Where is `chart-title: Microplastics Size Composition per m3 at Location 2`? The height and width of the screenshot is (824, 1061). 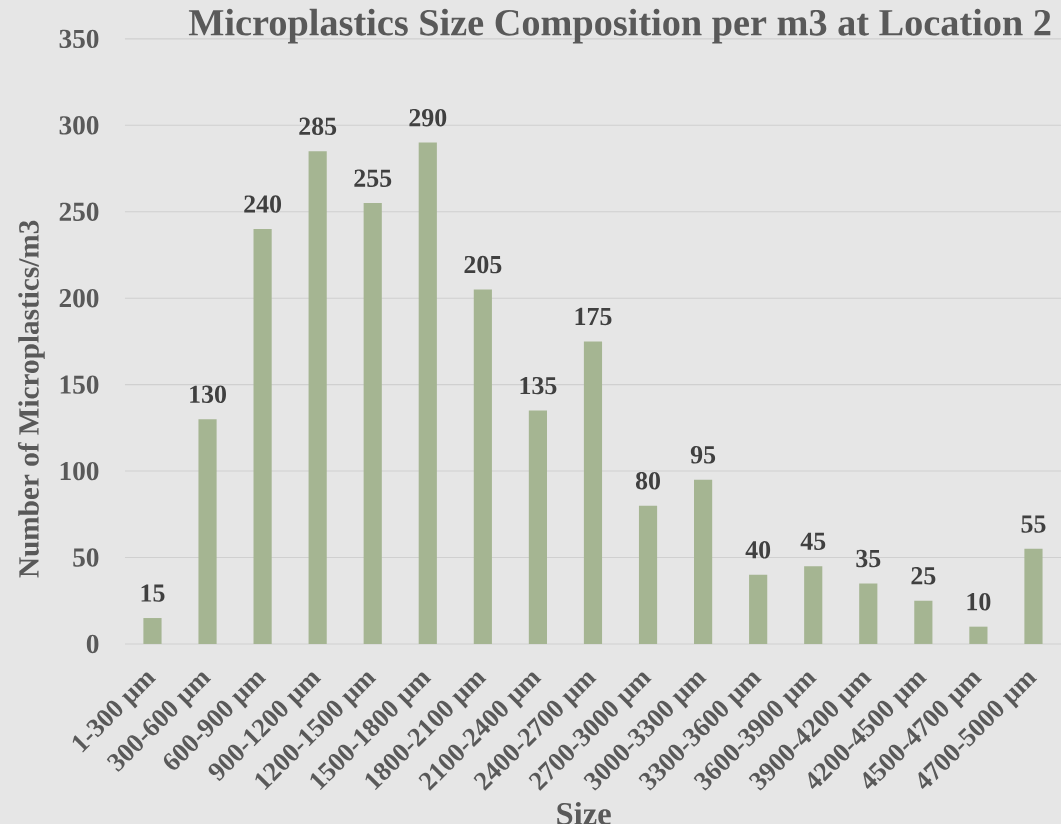 chart-title: Microplastics Size Composition per m3 at Location 2 is located at coordinates (619, 26).